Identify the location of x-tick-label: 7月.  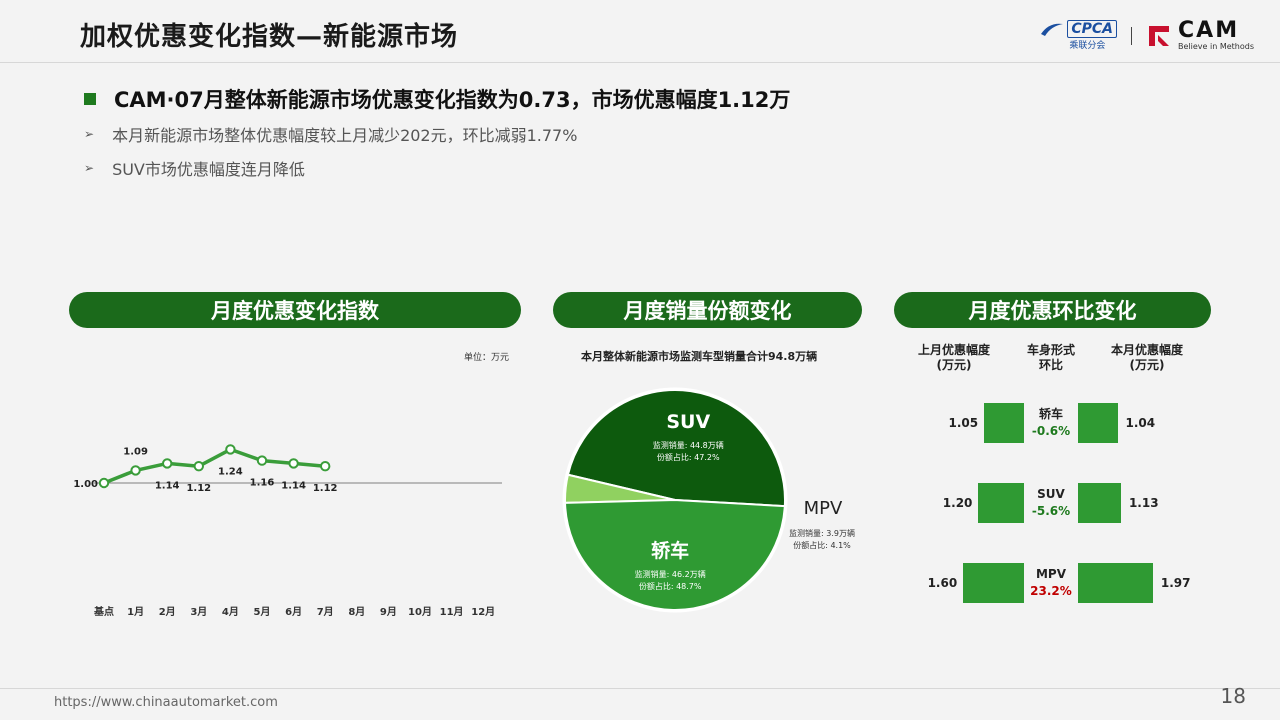
(325, 612).